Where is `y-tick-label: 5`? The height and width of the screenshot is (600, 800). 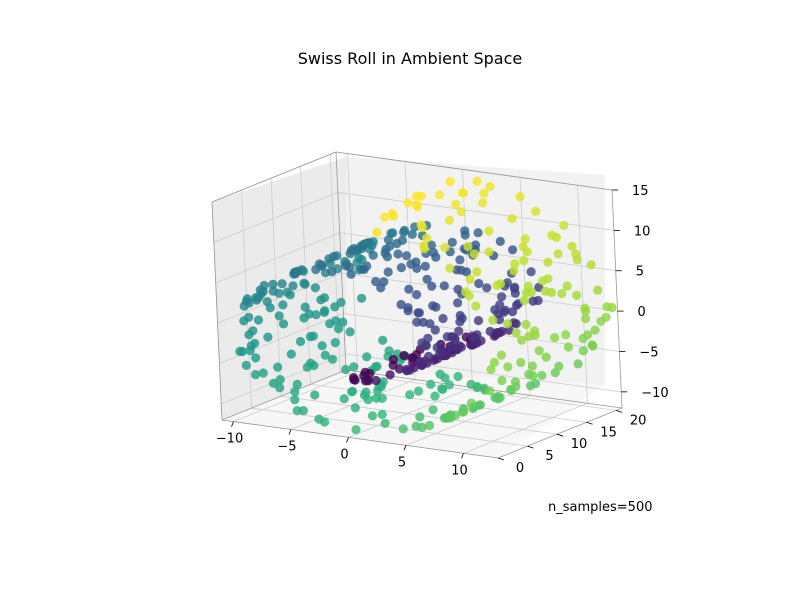 y-tick-label: 5 is located at coordinates (549, 456).